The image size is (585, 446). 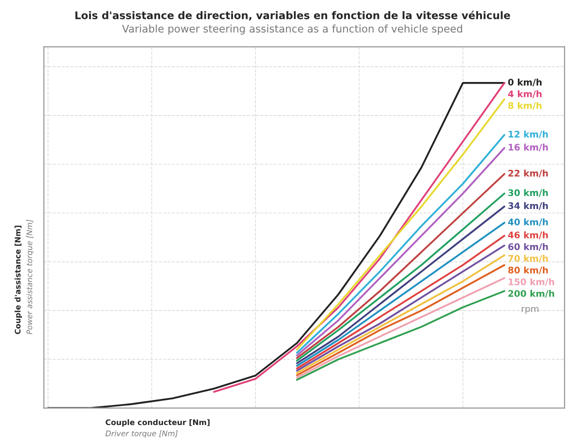 I want to click on series-label: 30 km/h, so click(x=528, y=193).